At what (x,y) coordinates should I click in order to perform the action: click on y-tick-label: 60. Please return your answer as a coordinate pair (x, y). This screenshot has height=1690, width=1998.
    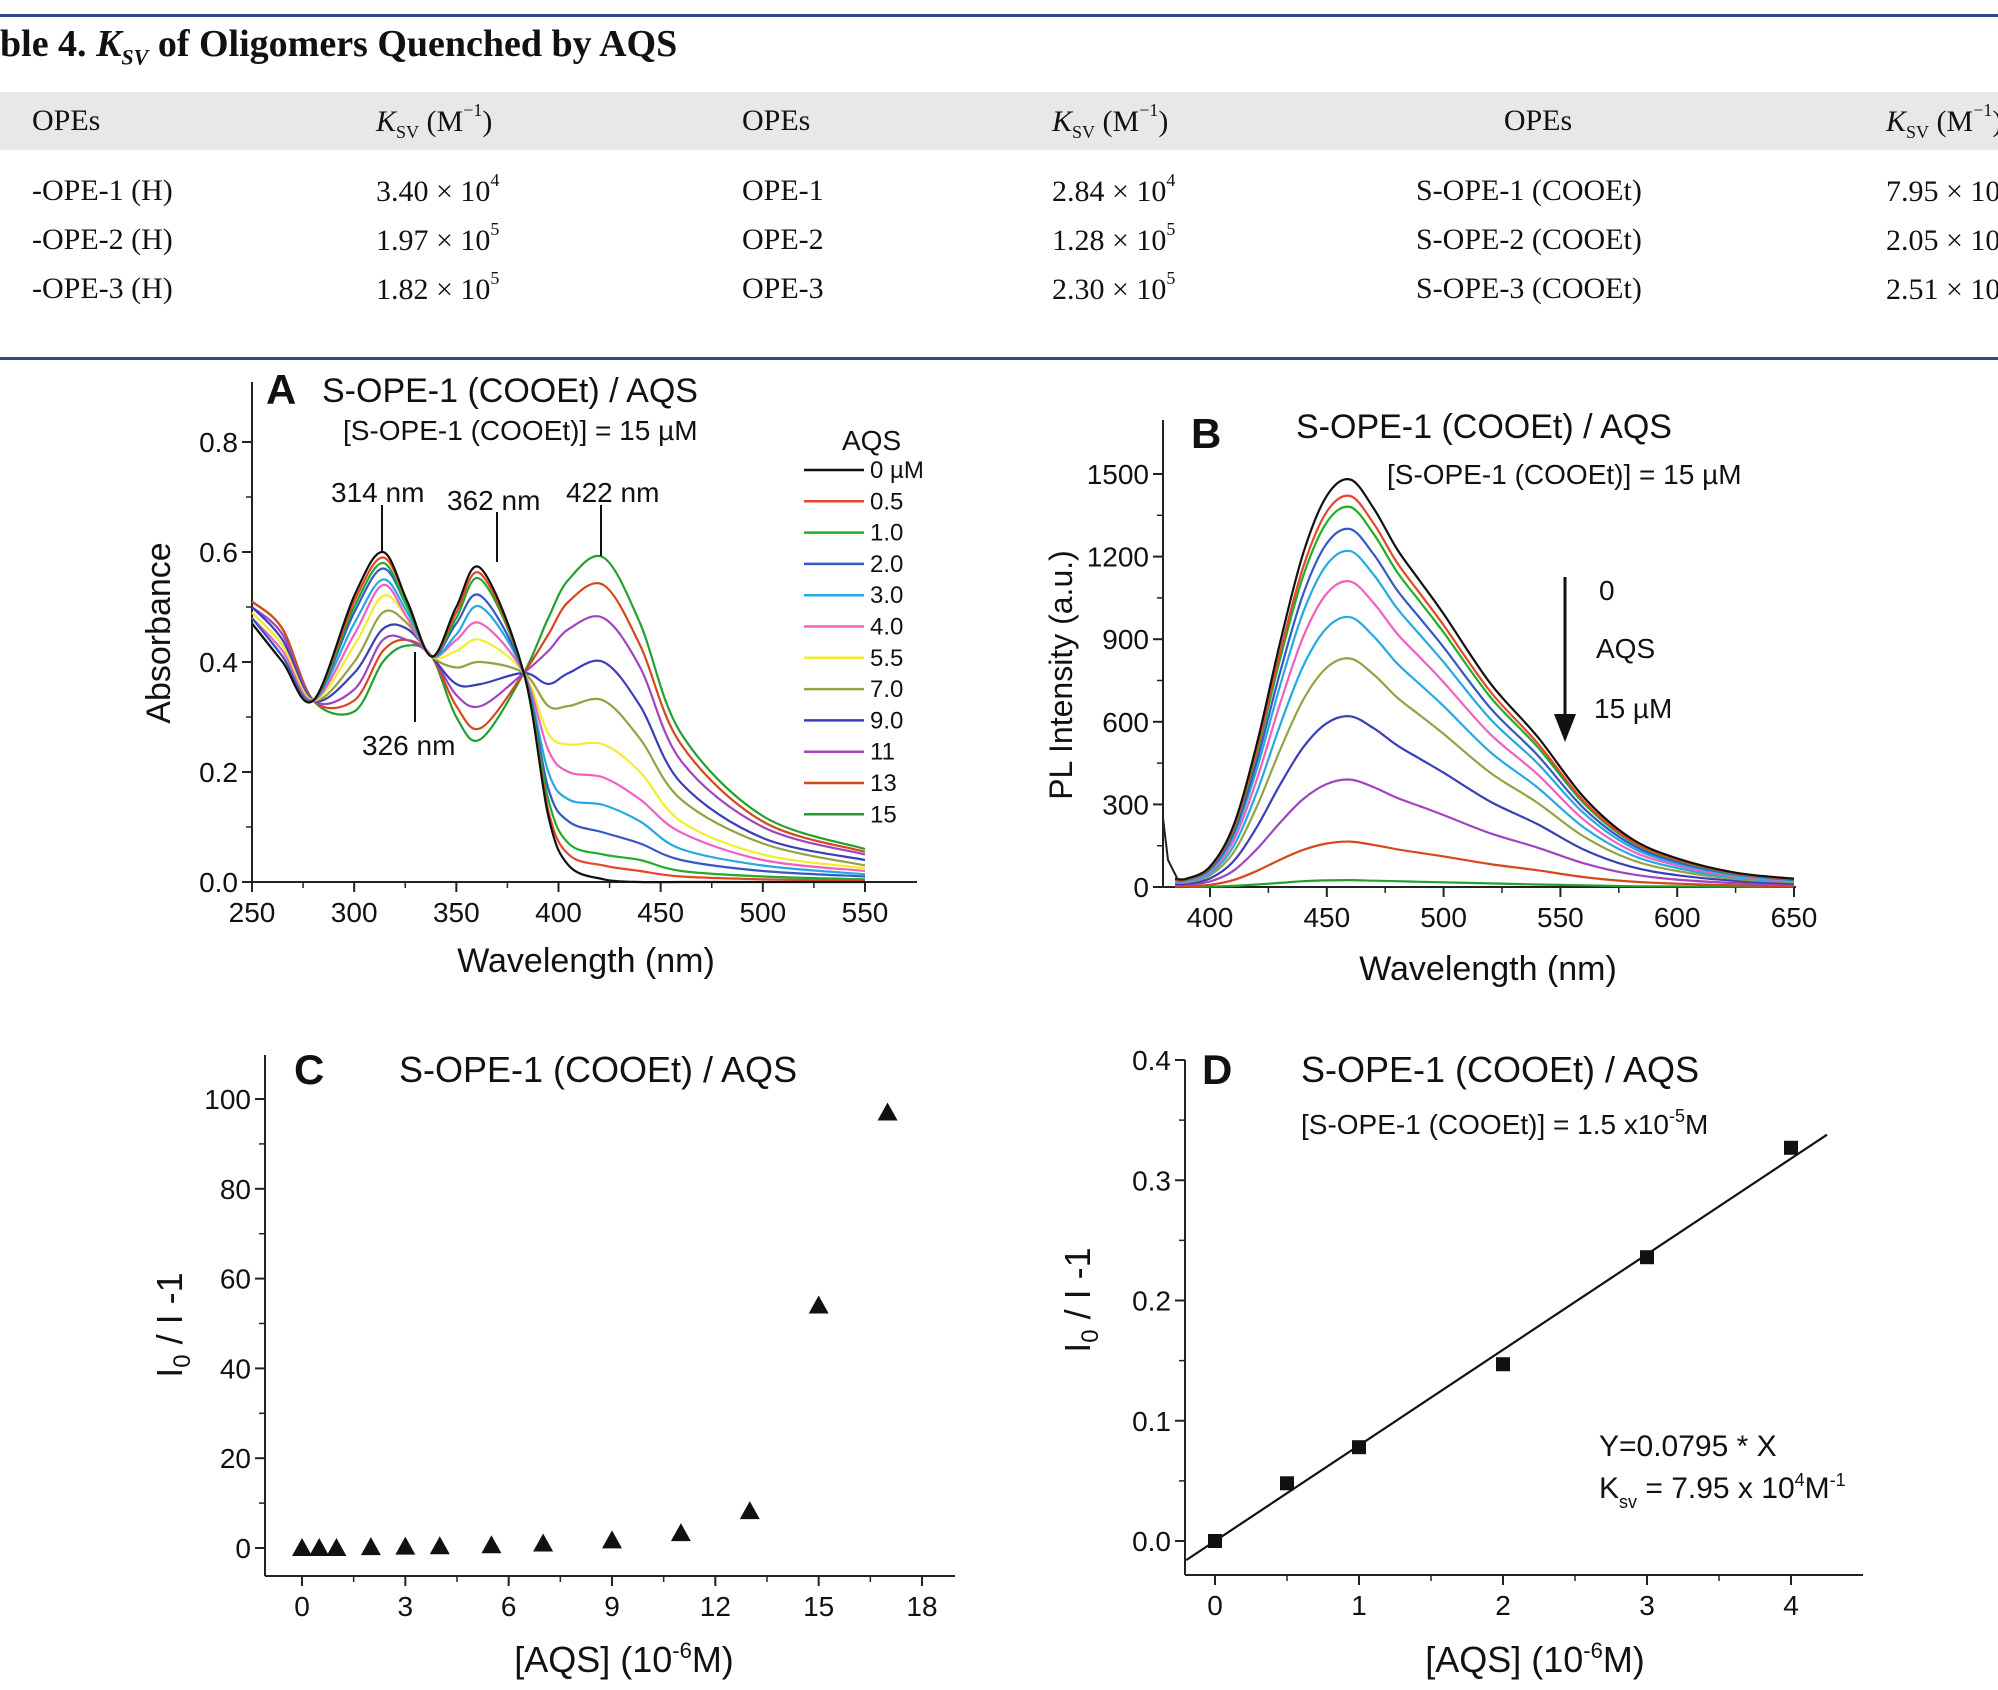
    Looking at the image, I should click on (235, 1279).